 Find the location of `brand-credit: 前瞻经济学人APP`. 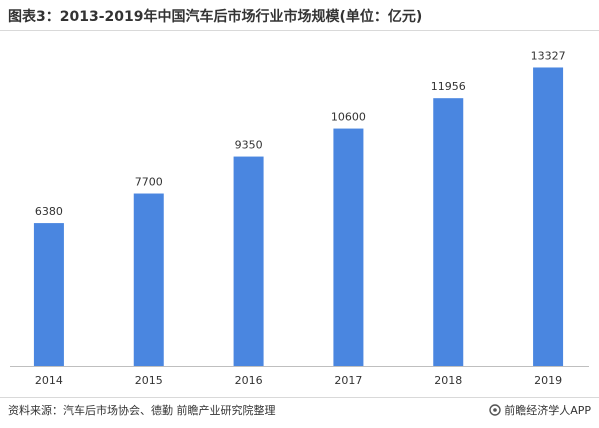

brand-credit: 前瞻经济学人APP is located at coordinates (540, 410).